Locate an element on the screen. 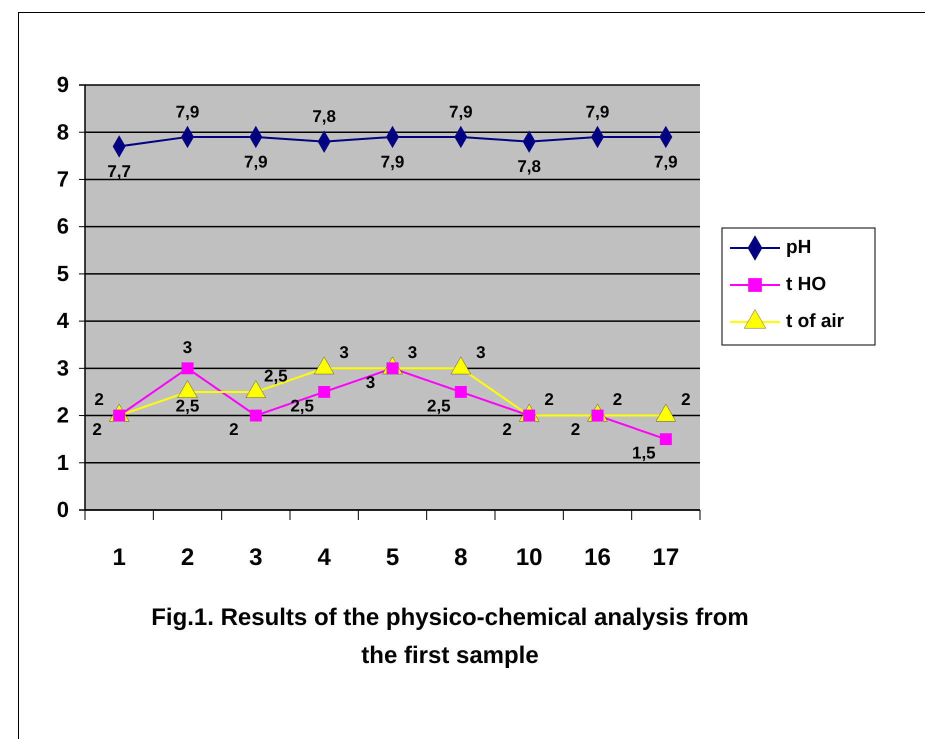 This screenshot has width=925, height=739. y-tick-label: 0 is located at coordinates (62, 509).